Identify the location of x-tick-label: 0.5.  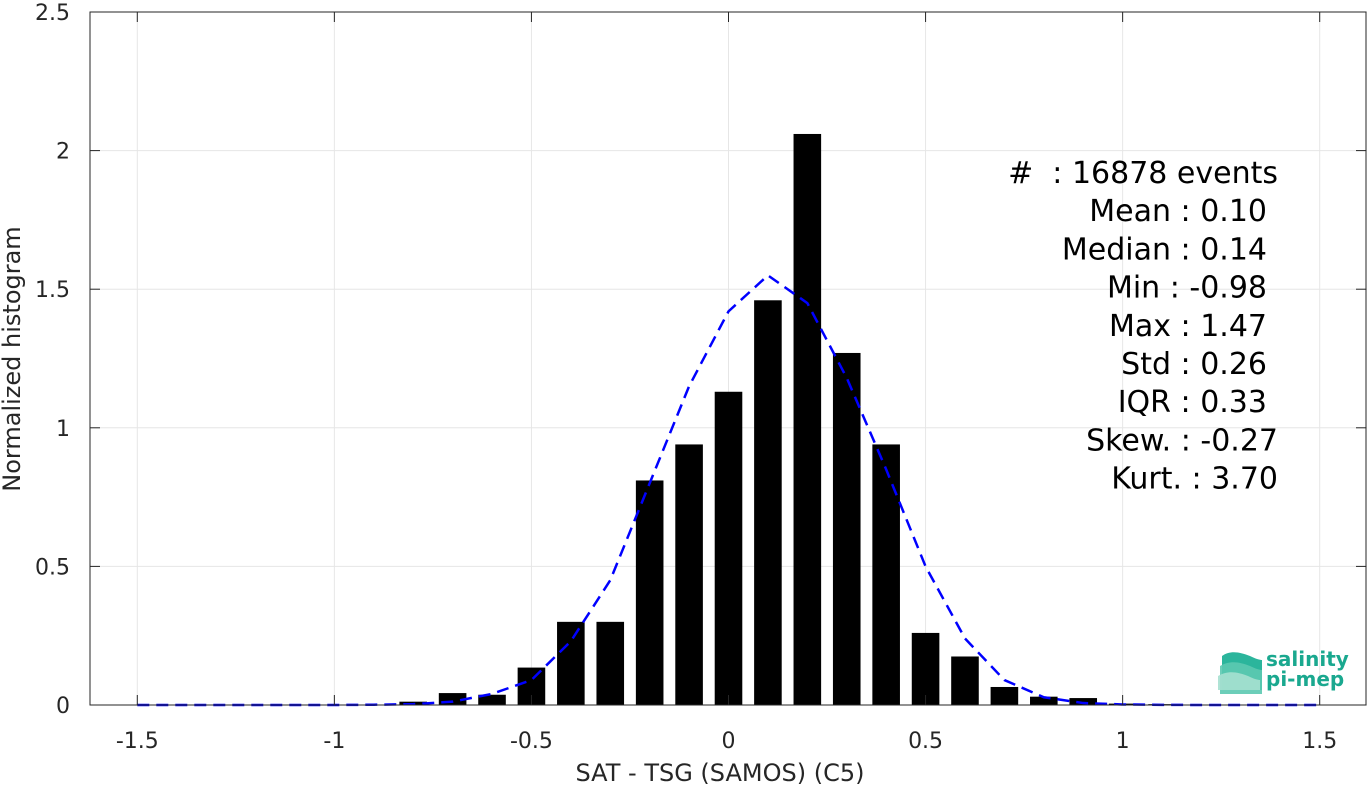
(925, 741).